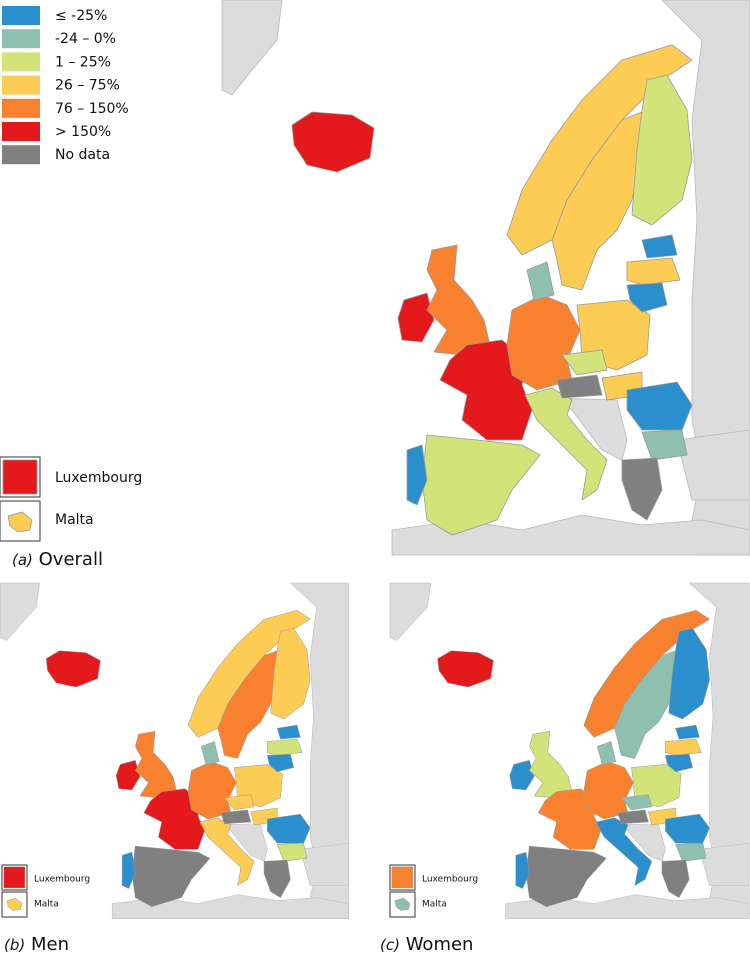 This screenshot has width=750, height=958. Describe the element at coordinates (71, 559) in the screenshot. I see `panel-caption: Overall` at that location.